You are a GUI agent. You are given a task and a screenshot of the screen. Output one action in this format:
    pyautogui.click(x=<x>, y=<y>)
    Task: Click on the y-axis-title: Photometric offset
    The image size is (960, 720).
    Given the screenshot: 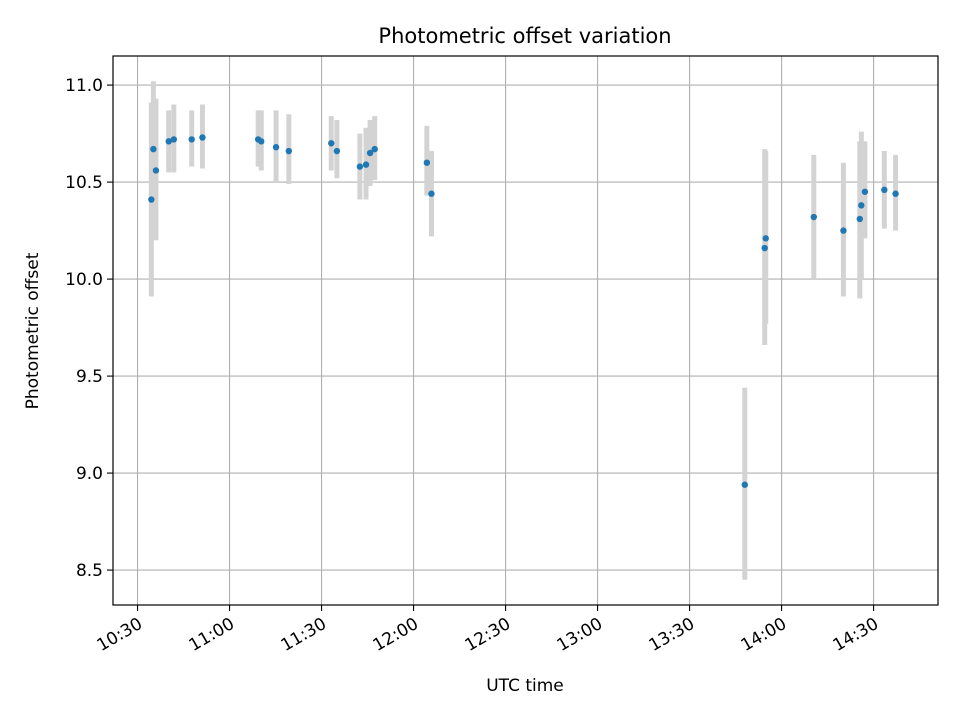 What is the action you would take?
    pyautogui.click(x=33, y=330)
    